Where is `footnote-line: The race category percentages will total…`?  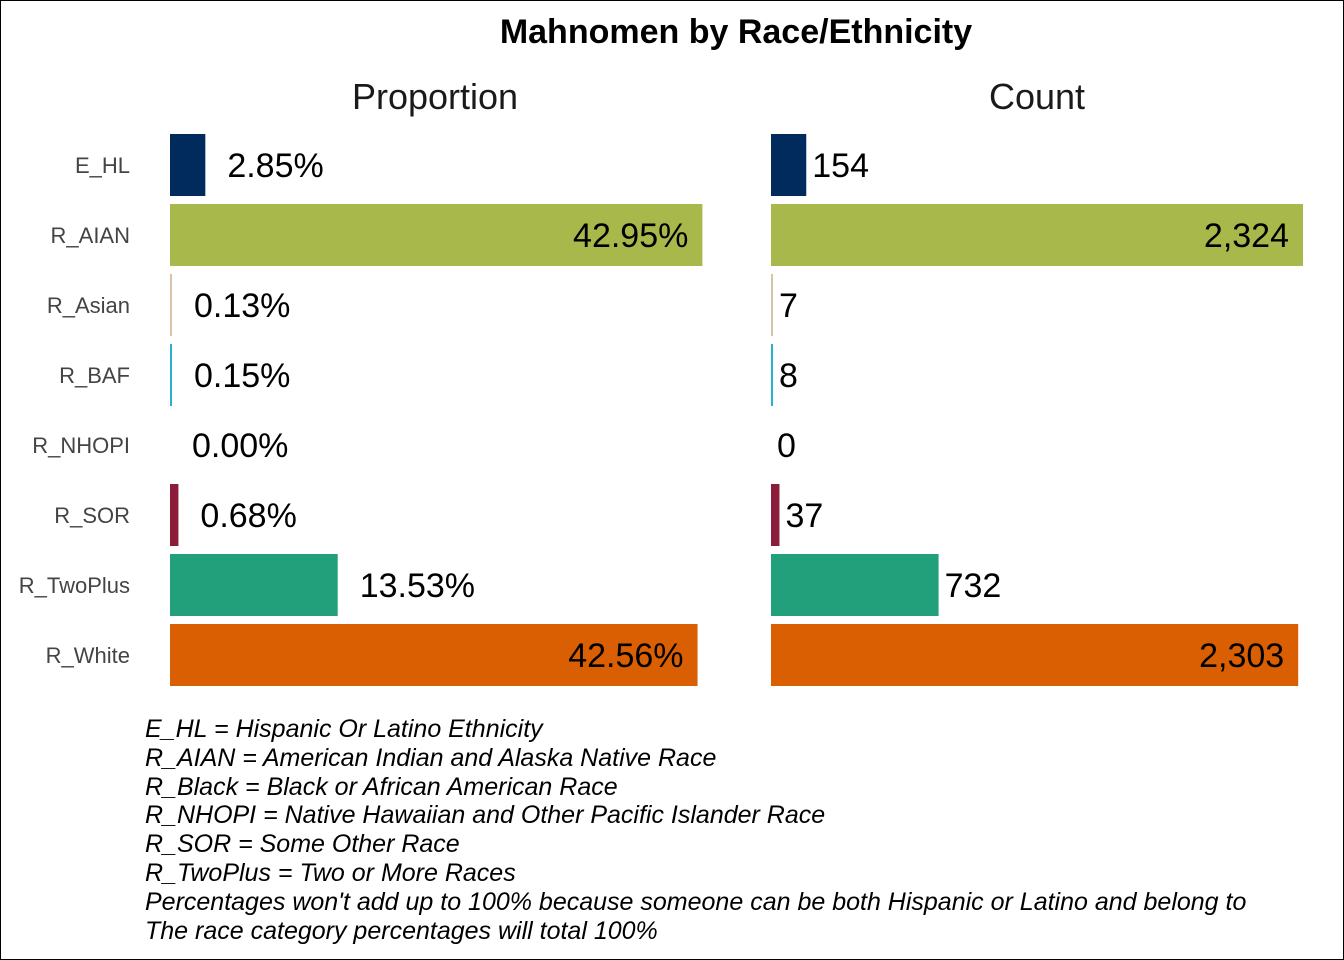 footnote-line: The race category percentages will total… is located at coordinates (401, 930).